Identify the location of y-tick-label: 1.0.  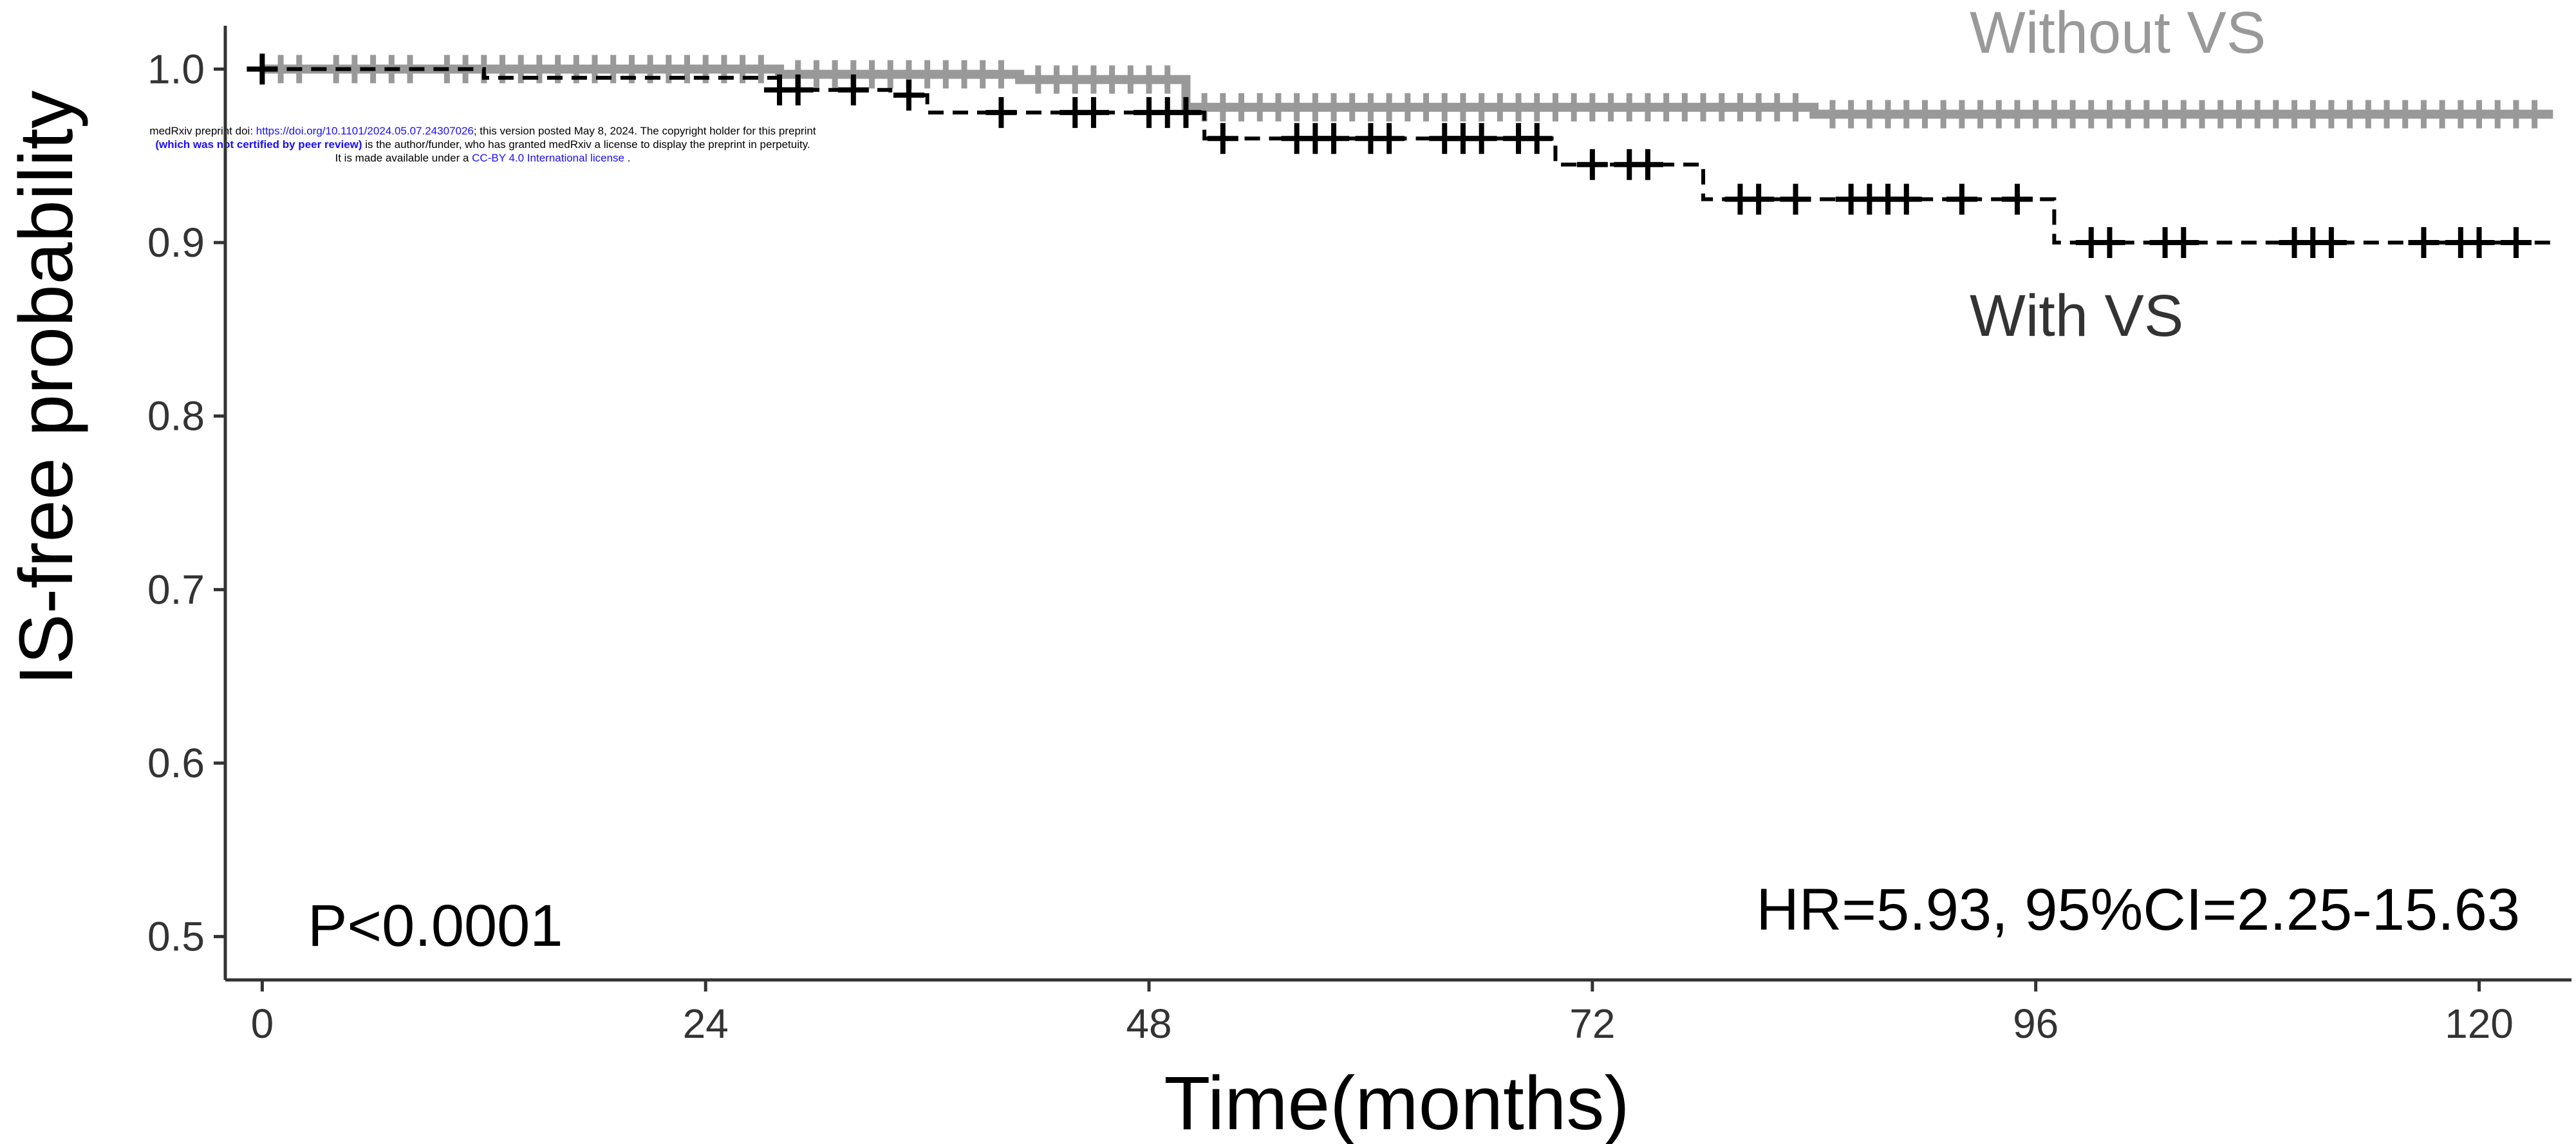
(176, 69).